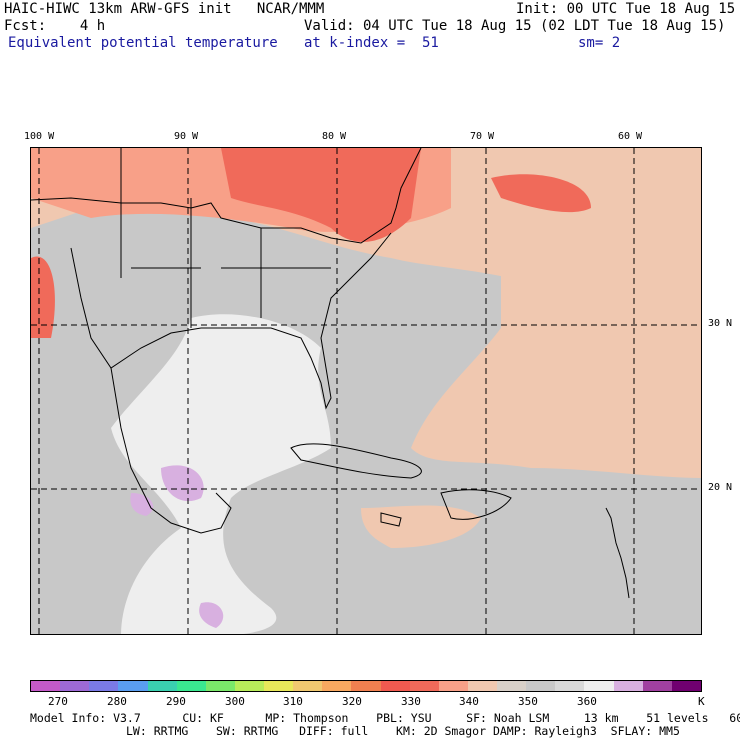 The width and height of the screenshot is (740, 740). I want to click on smoothing-label: sm= 2, so click(599, 43).